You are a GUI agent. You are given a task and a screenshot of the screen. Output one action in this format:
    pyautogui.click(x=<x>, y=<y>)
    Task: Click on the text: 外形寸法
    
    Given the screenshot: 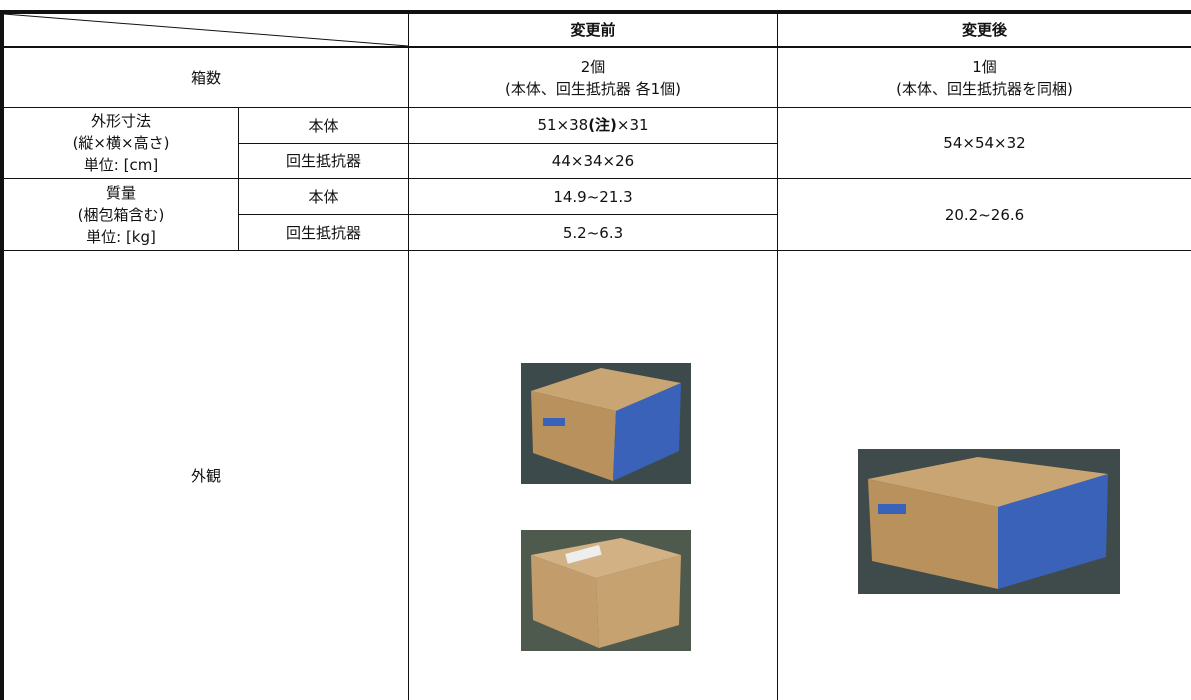 What is the action you would take?
    pyautogui.click(x=120, y=121)
    